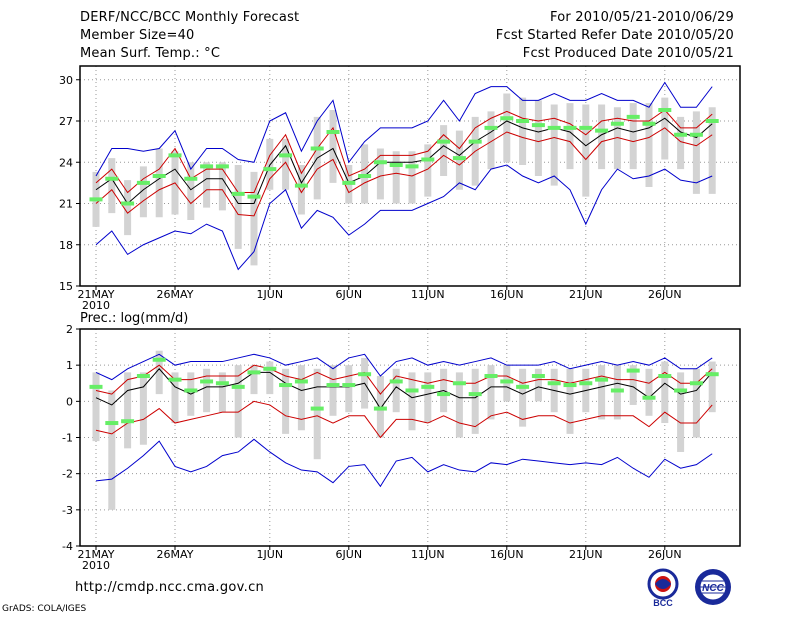 Image resolution: width=800 pixels, height=618 pixels. What do you see at coordinates (270, 554) in the screenshot?
I see `prec-xtick-label: 1JUN` at bounding box center [270, 554].